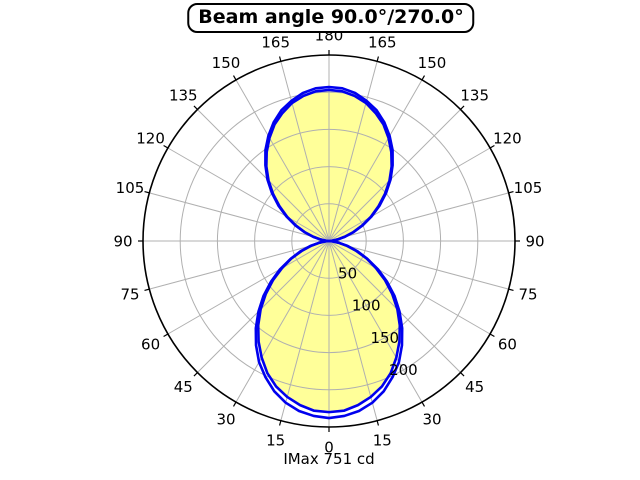  Describe the element at coordinates (331, 18) in the screenshot. I see `chart-title: Beam angle 90.0°/270.0°` at that location.